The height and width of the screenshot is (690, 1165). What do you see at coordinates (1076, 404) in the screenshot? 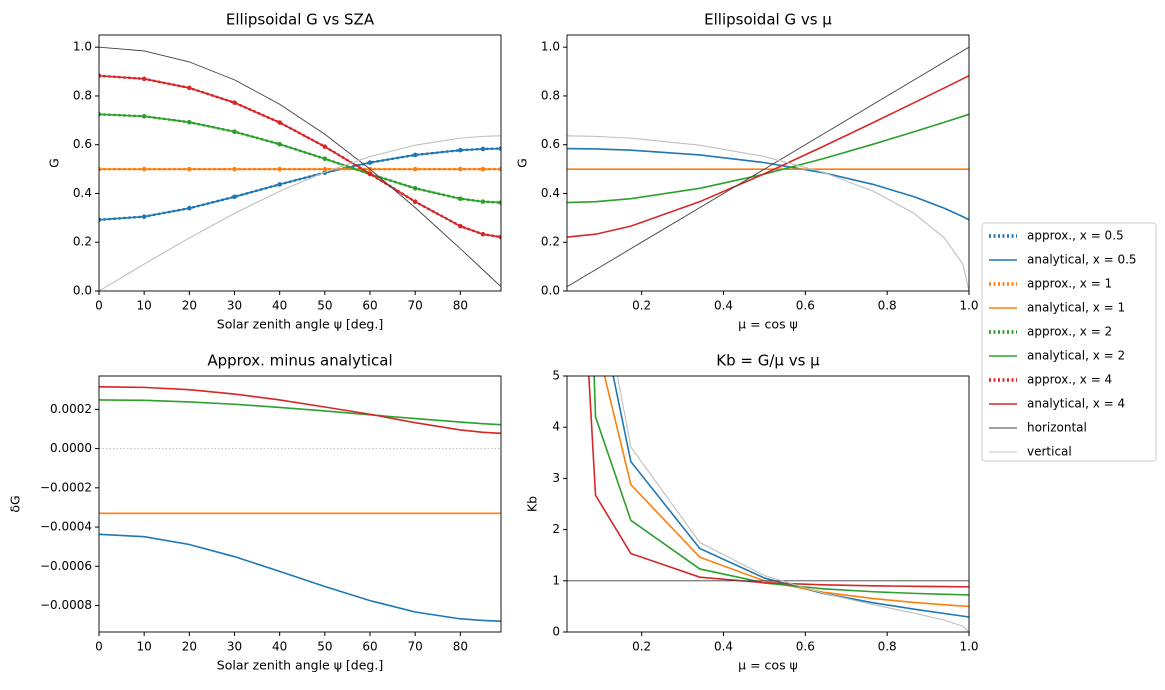
I see `legend-label: analytical, x = 4` at bounding box center [1076, 404].